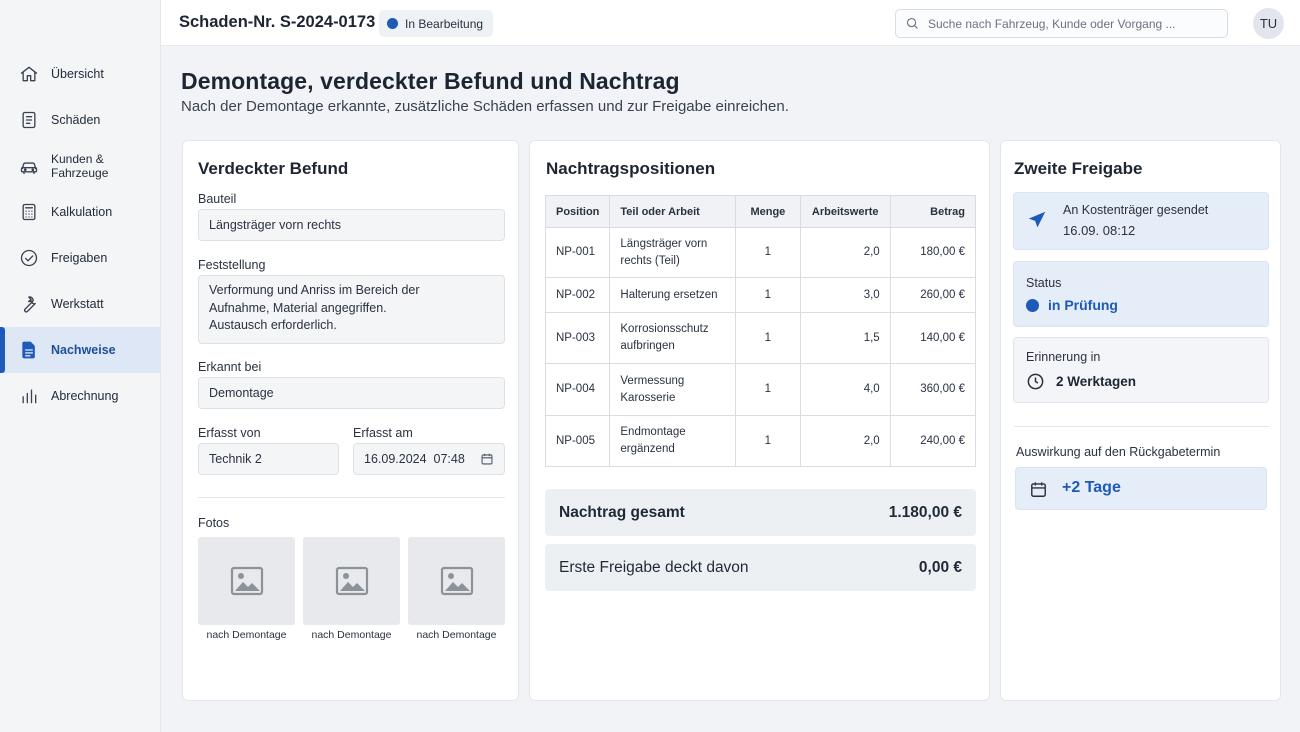 This screenshot has height=732, width=1300. Describe the element at coordinates (83, 350) in the screenshot. I see `sidebar-item-label: Nachweise` at that location.